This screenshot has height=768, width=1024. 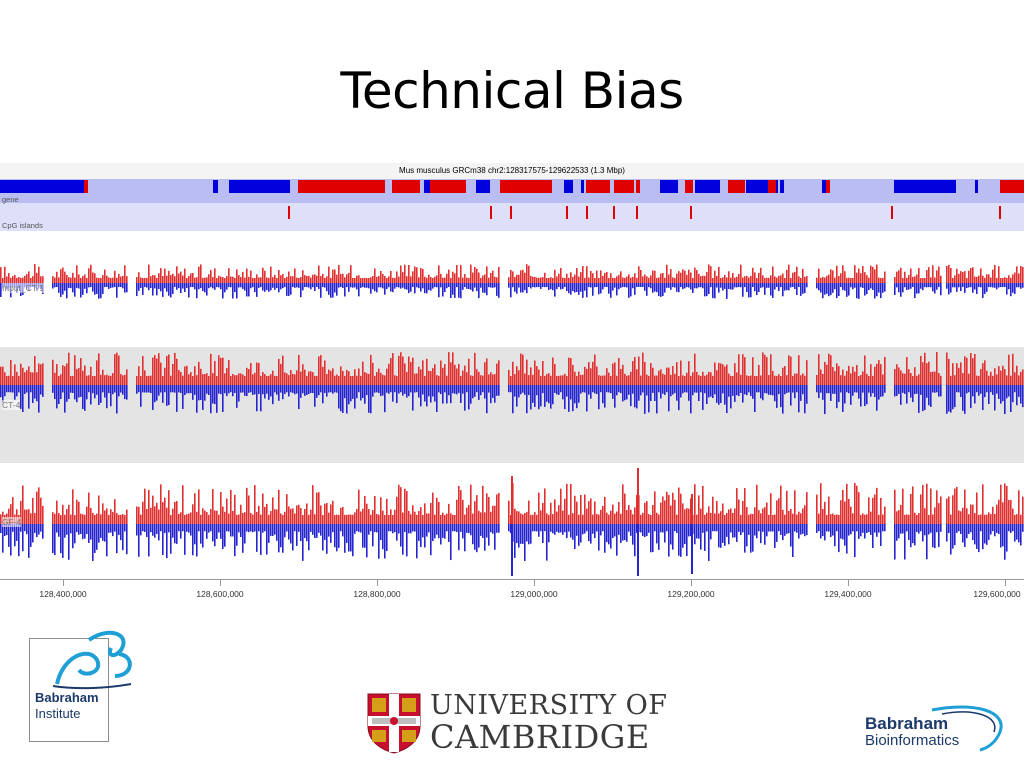 What do you see at coordinates (1000, 212) in the screenshot?
I see `cpg-island-mark` at bounding box center [1000, 212].